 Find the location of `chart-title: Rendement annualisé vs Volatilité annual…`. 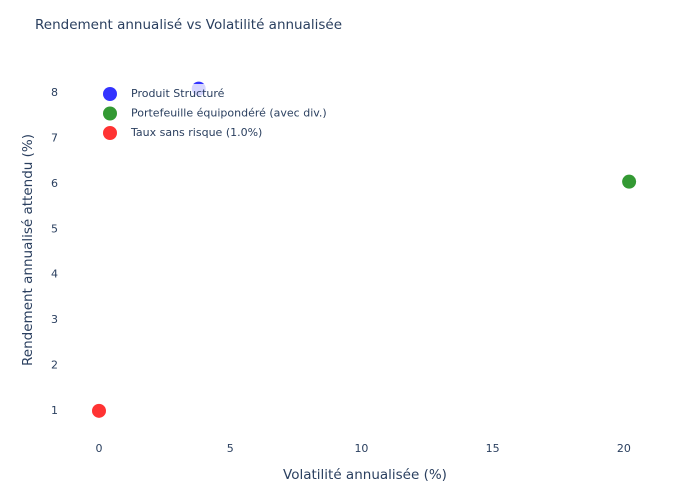

chart-title: Rendement annualisé vs Volatilité annual… is located at coordinates (188, 25).